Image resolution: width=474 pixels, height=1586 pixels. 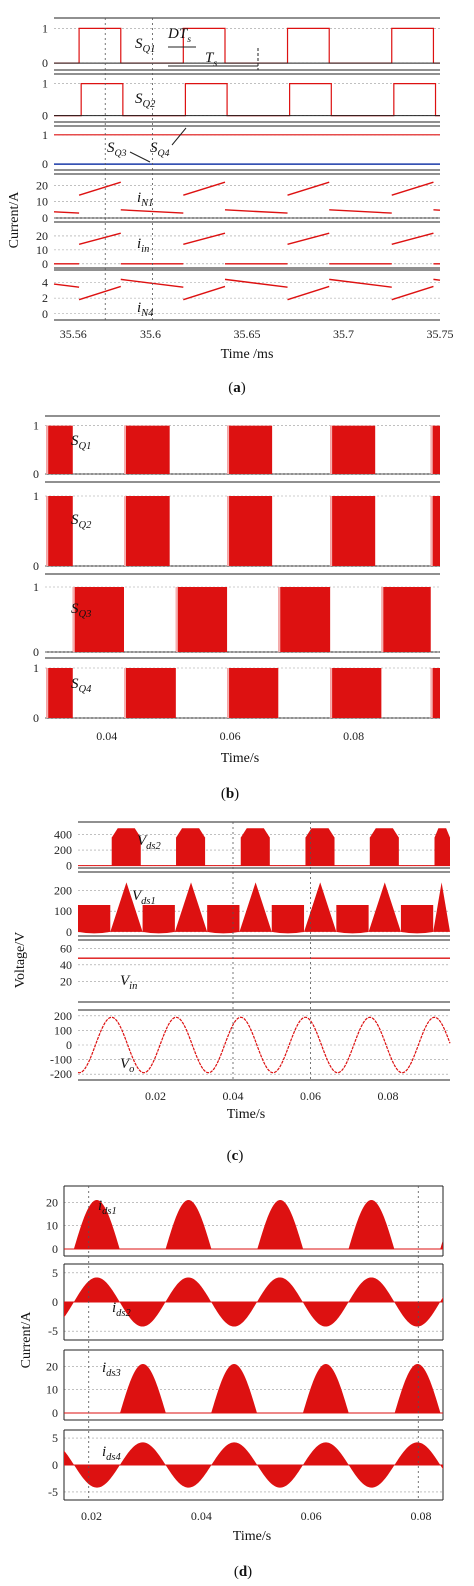 I want to click on y-axis-label: Current/A, so click(x=26, y=1340).